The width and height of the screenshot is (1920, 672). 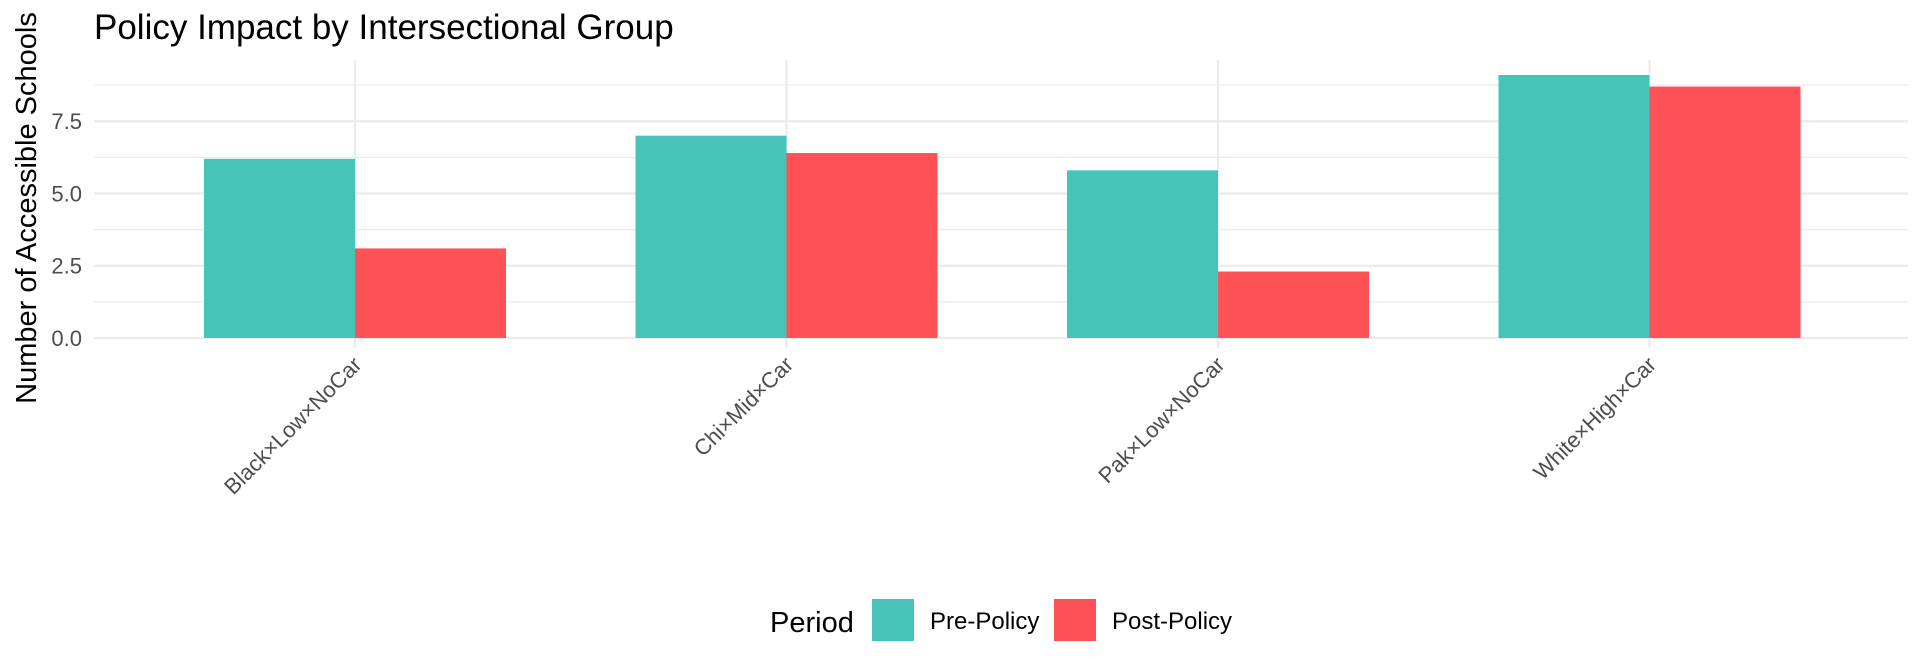 I want to click on x-tick-label: Pak×Low×NoCar, so click(x=1161, y=420).